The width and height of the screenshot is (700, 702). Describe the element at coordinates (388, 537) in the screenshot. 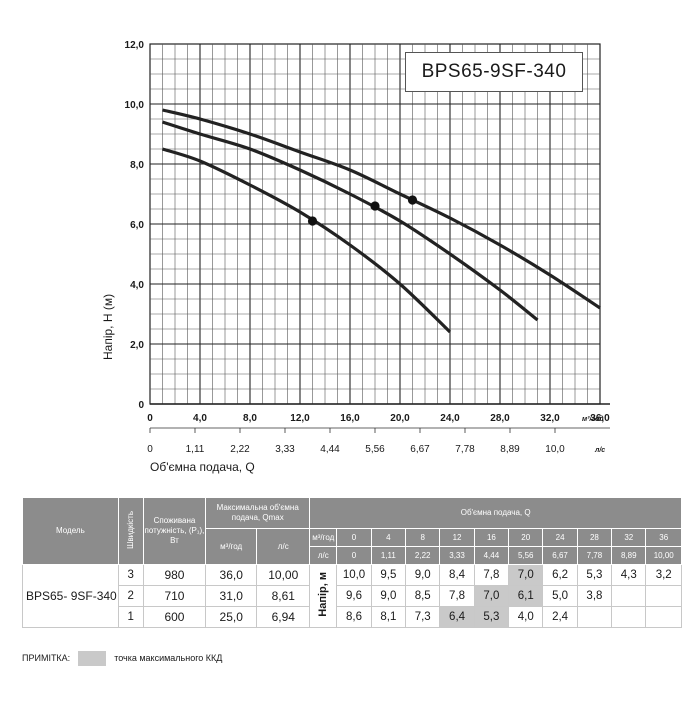

I see `th-flow-m3: 4` at that location.